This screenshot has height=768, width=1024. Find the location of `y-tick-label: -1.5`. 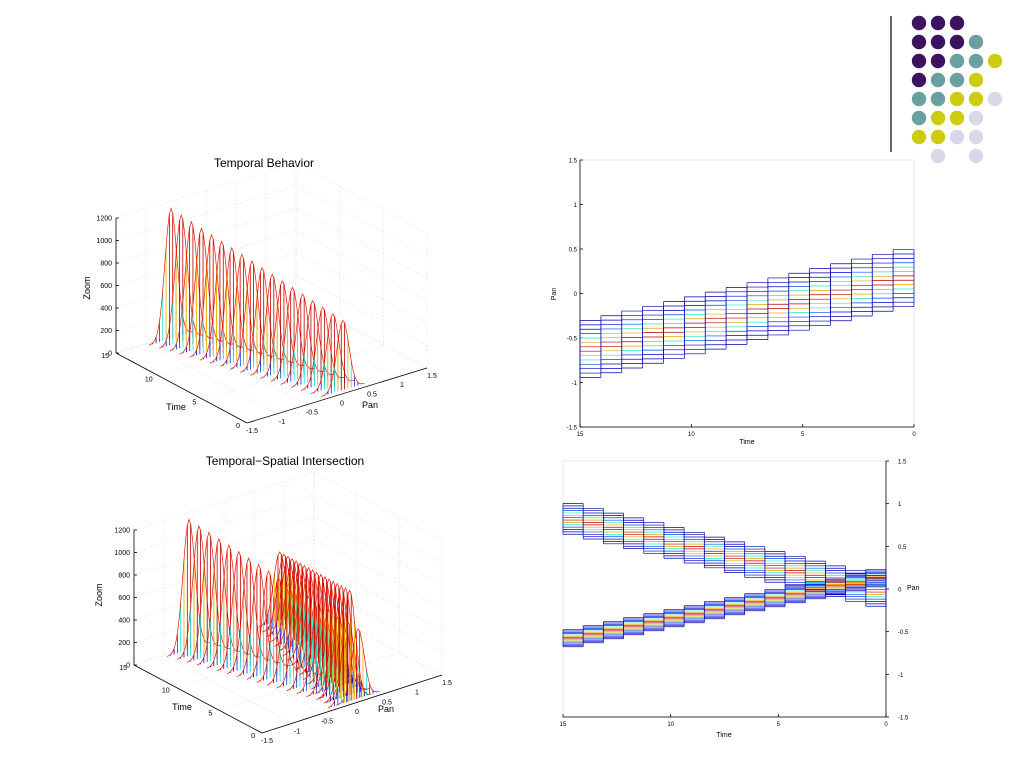

y-tick-label: -1.5 is located at coordinates (572, 429).